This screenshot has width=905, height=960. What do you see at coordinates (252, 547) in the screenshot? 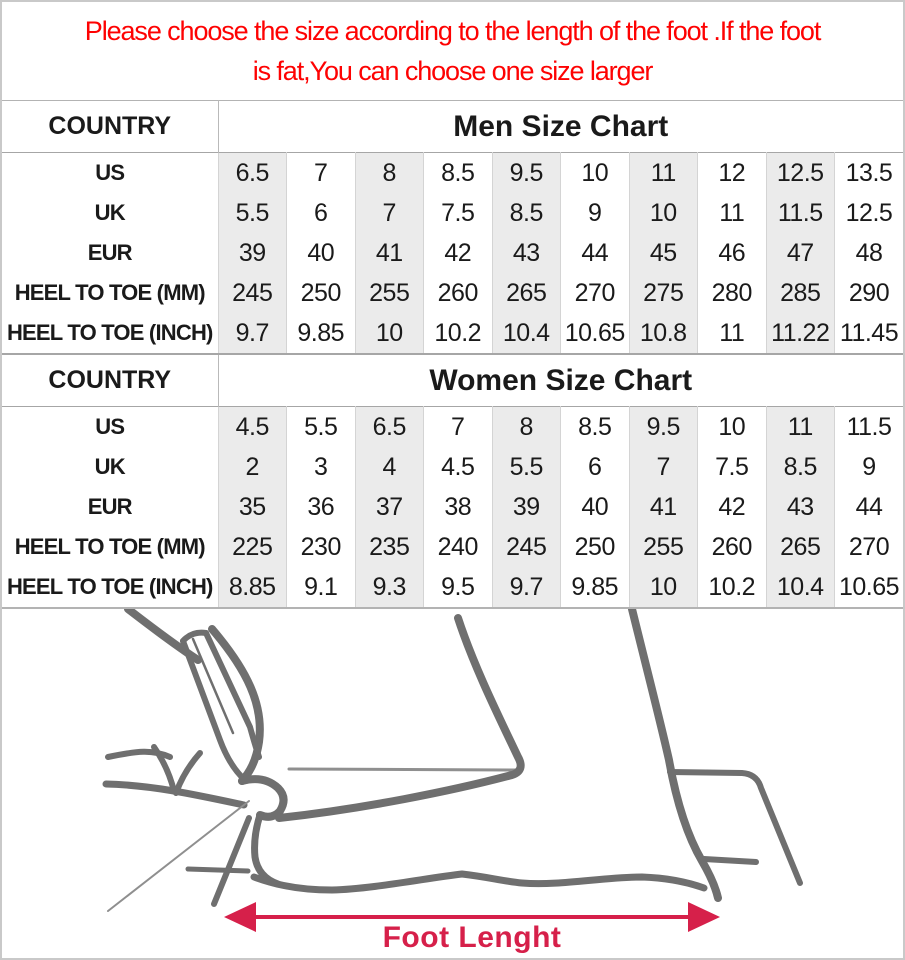
I see `size-cell: 225` at bounding box center [252, 547].